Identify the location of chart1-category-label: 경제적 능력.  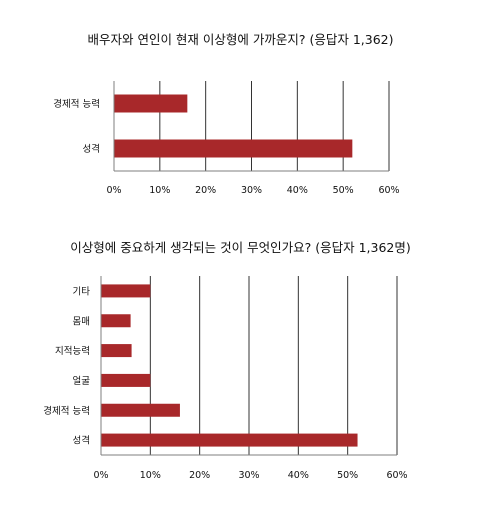
(76, 104).